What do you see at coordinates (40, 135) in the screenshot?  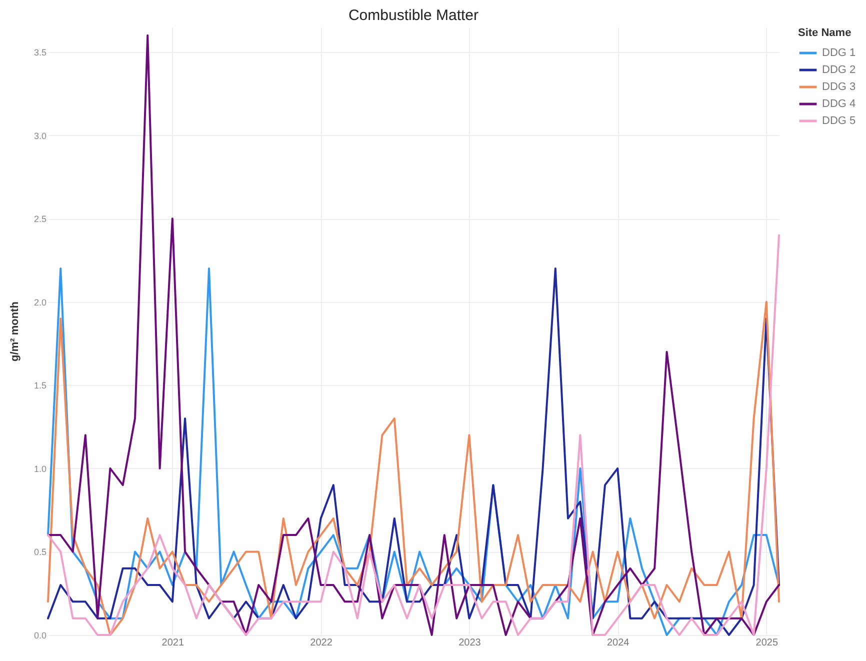 I see `y-tick-label: 3.0` at bounding box center [40, 135].